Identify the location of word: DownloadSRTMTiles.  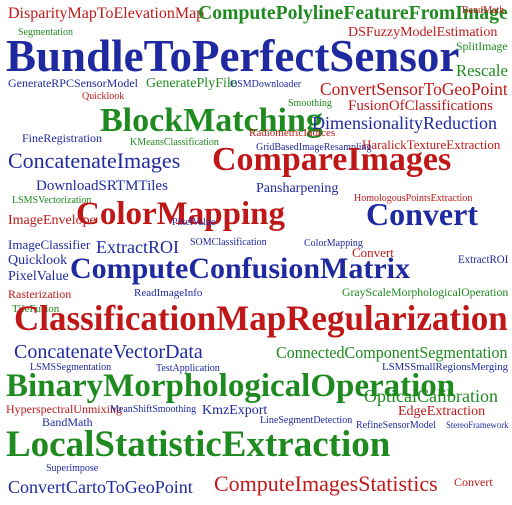
(102, 186).